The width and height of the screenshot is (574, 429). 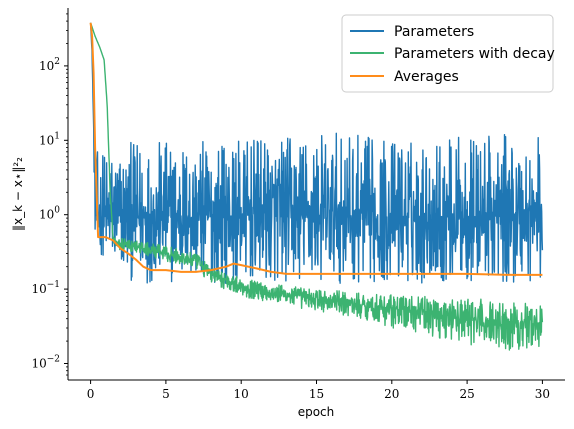 What do you see at coordinates (426, 77) in the screenshot?
I see `legend-label-averages: Averages` at bounding box center [426, 77].